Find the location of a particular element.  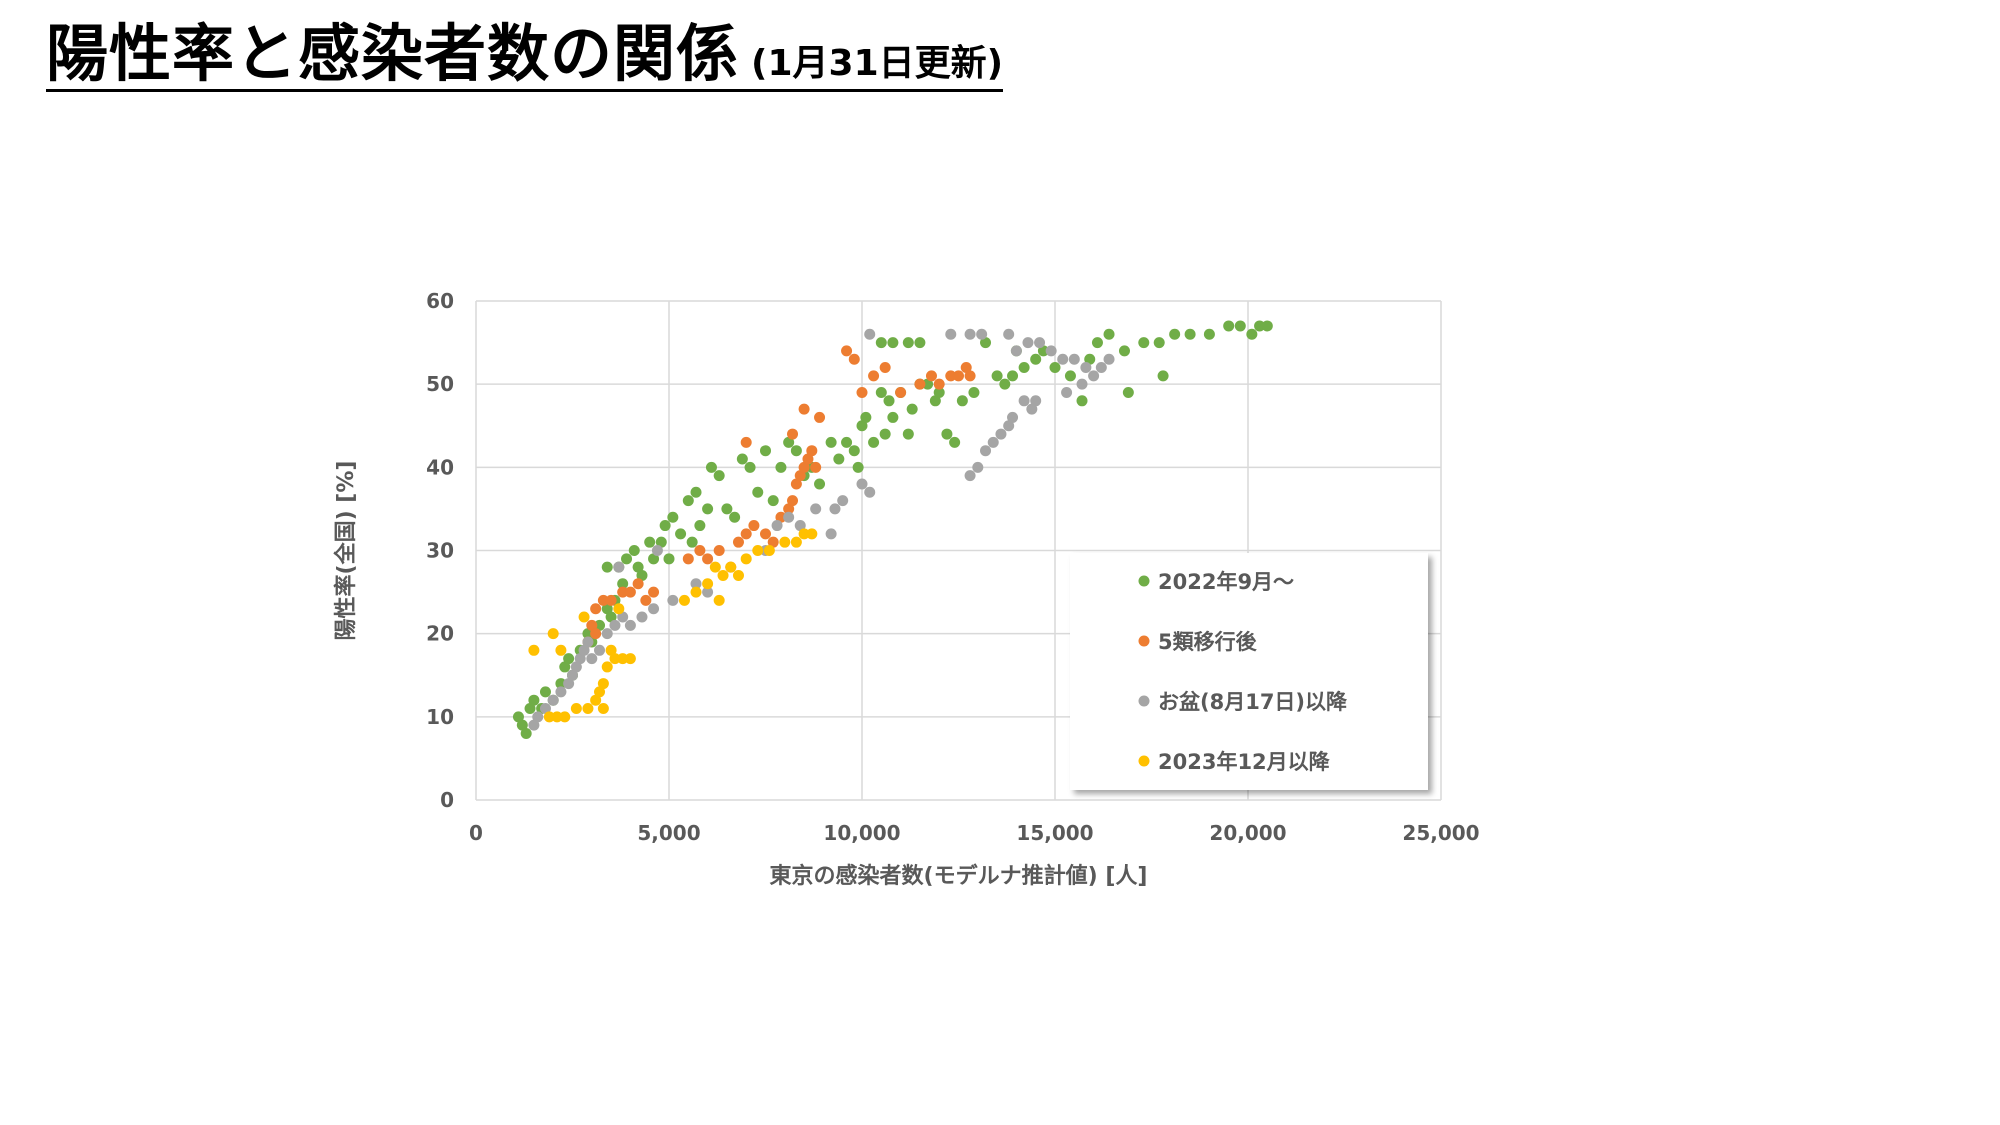

y-axis-ticks: 0 10 20 30 40 50 60 is located at coordinates (440, 550).